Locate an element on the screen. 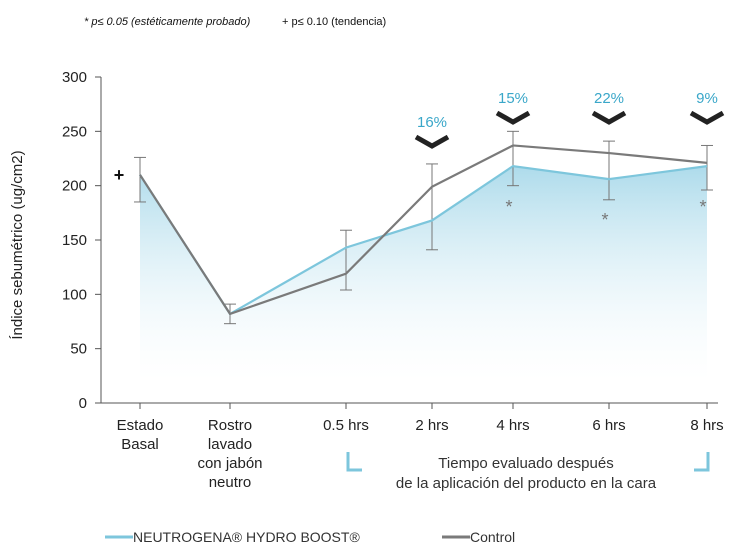 The height and width of the screenshot is (558, 752). x-tick-line: 4 hrs is located at coordinates (512, 425).